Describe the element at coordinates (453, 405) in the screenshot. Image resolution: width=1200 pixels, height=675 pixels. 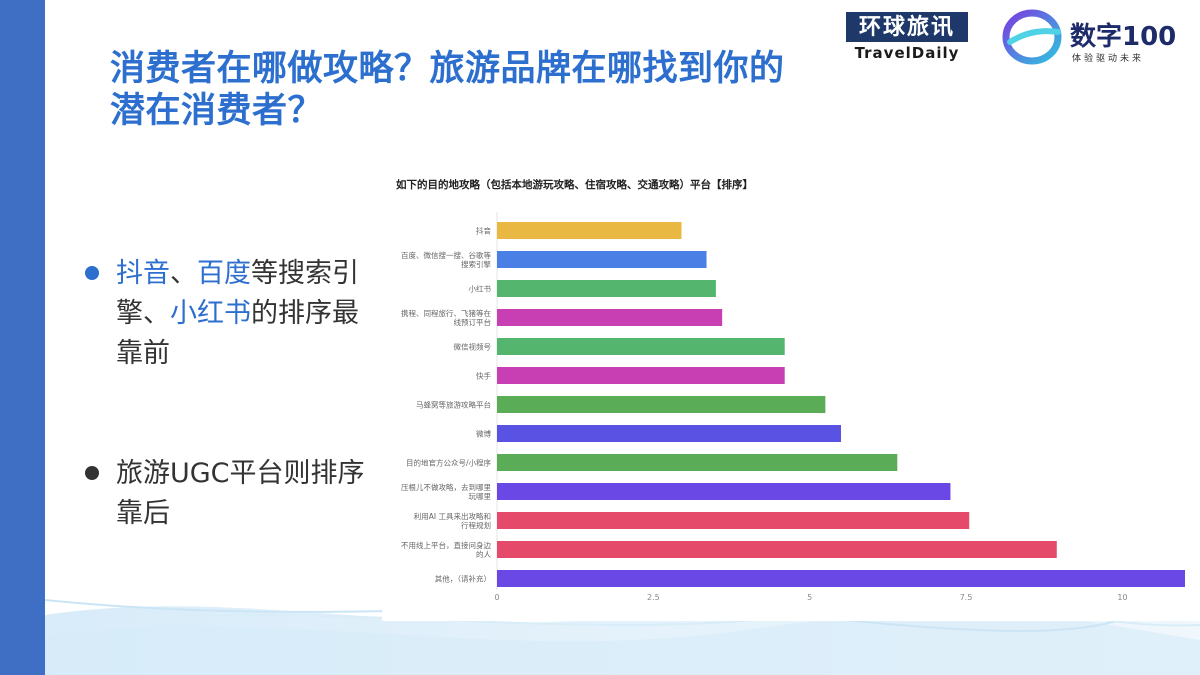
I see `chart-category-label: 马蜂窝等旅游攻略平台` at that location.